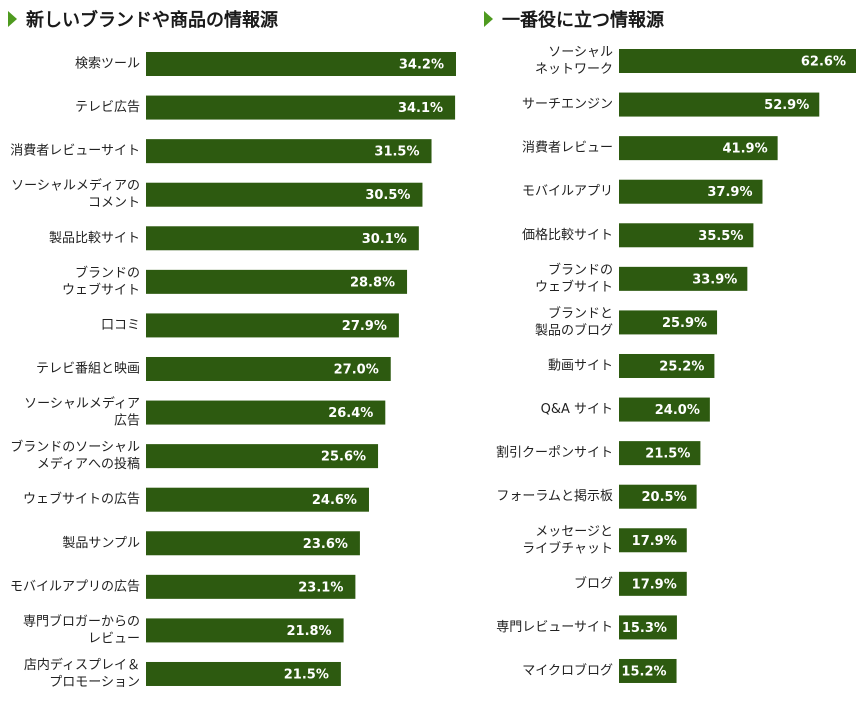  Describe the element at coordinates (745, 149) in the screenshot. I see `value-label: 41.9%` at that location.